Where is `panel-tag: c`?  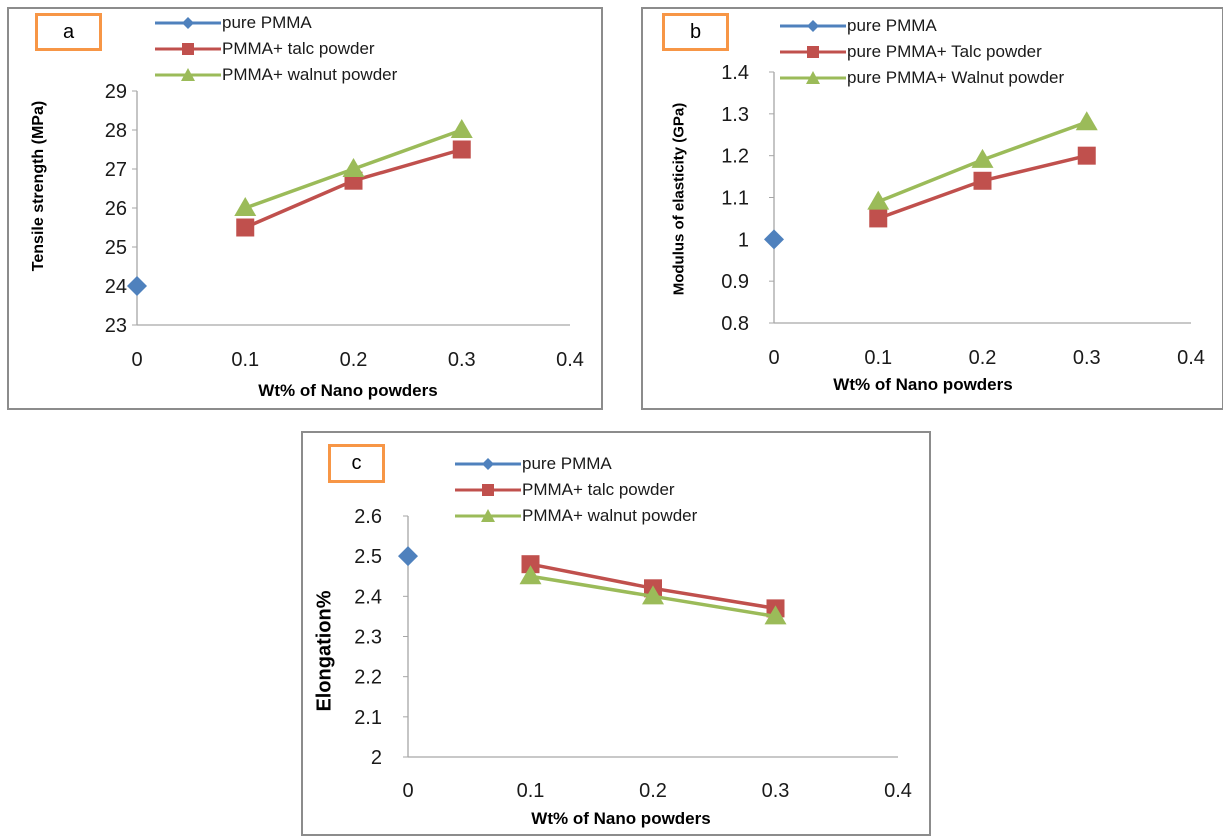 panel-tag: c is located at coordinates (356, 463).